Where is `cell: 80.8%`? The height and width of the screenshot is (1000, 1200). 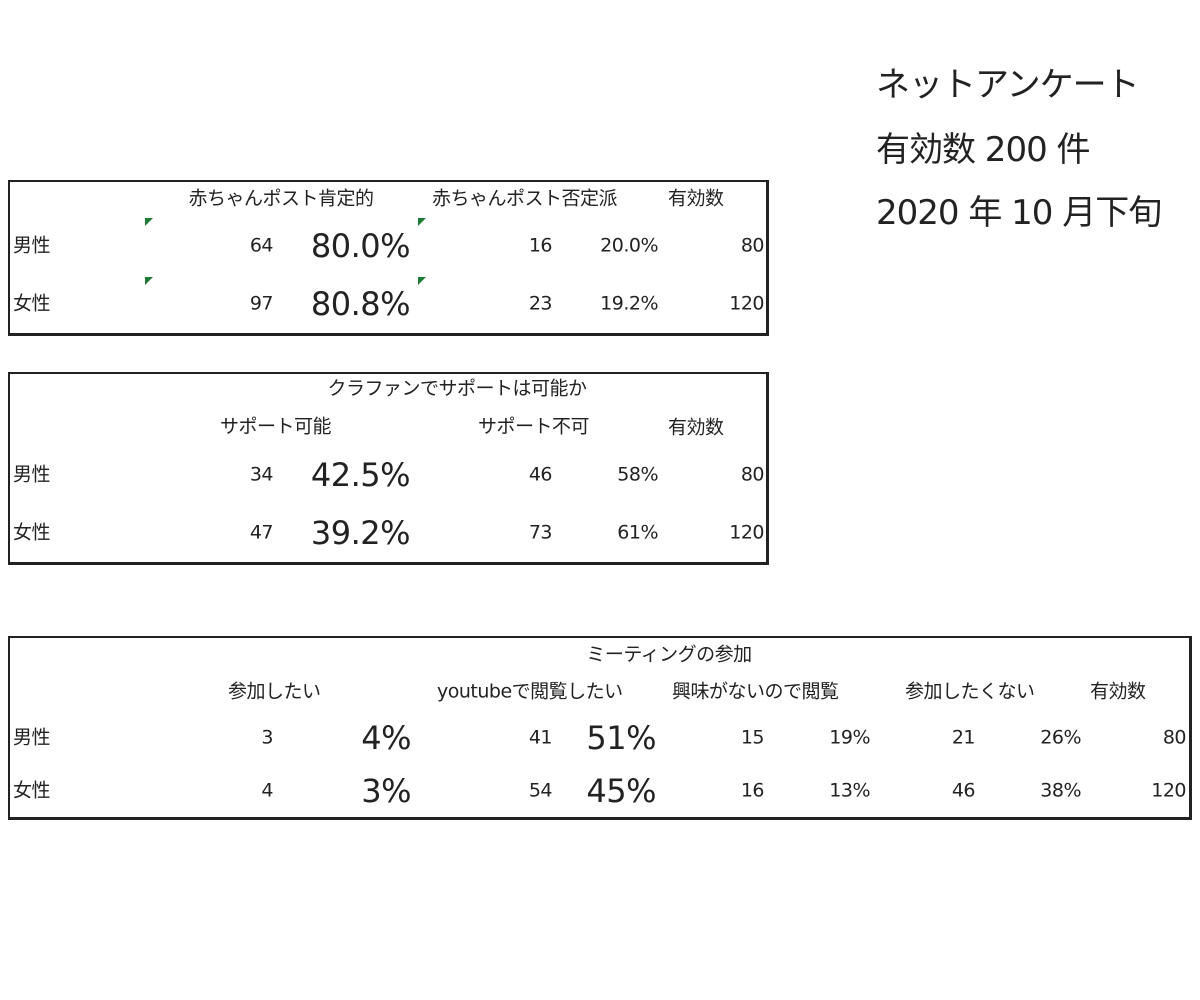 cell: 80.8% is located at coordinates (360, 304).